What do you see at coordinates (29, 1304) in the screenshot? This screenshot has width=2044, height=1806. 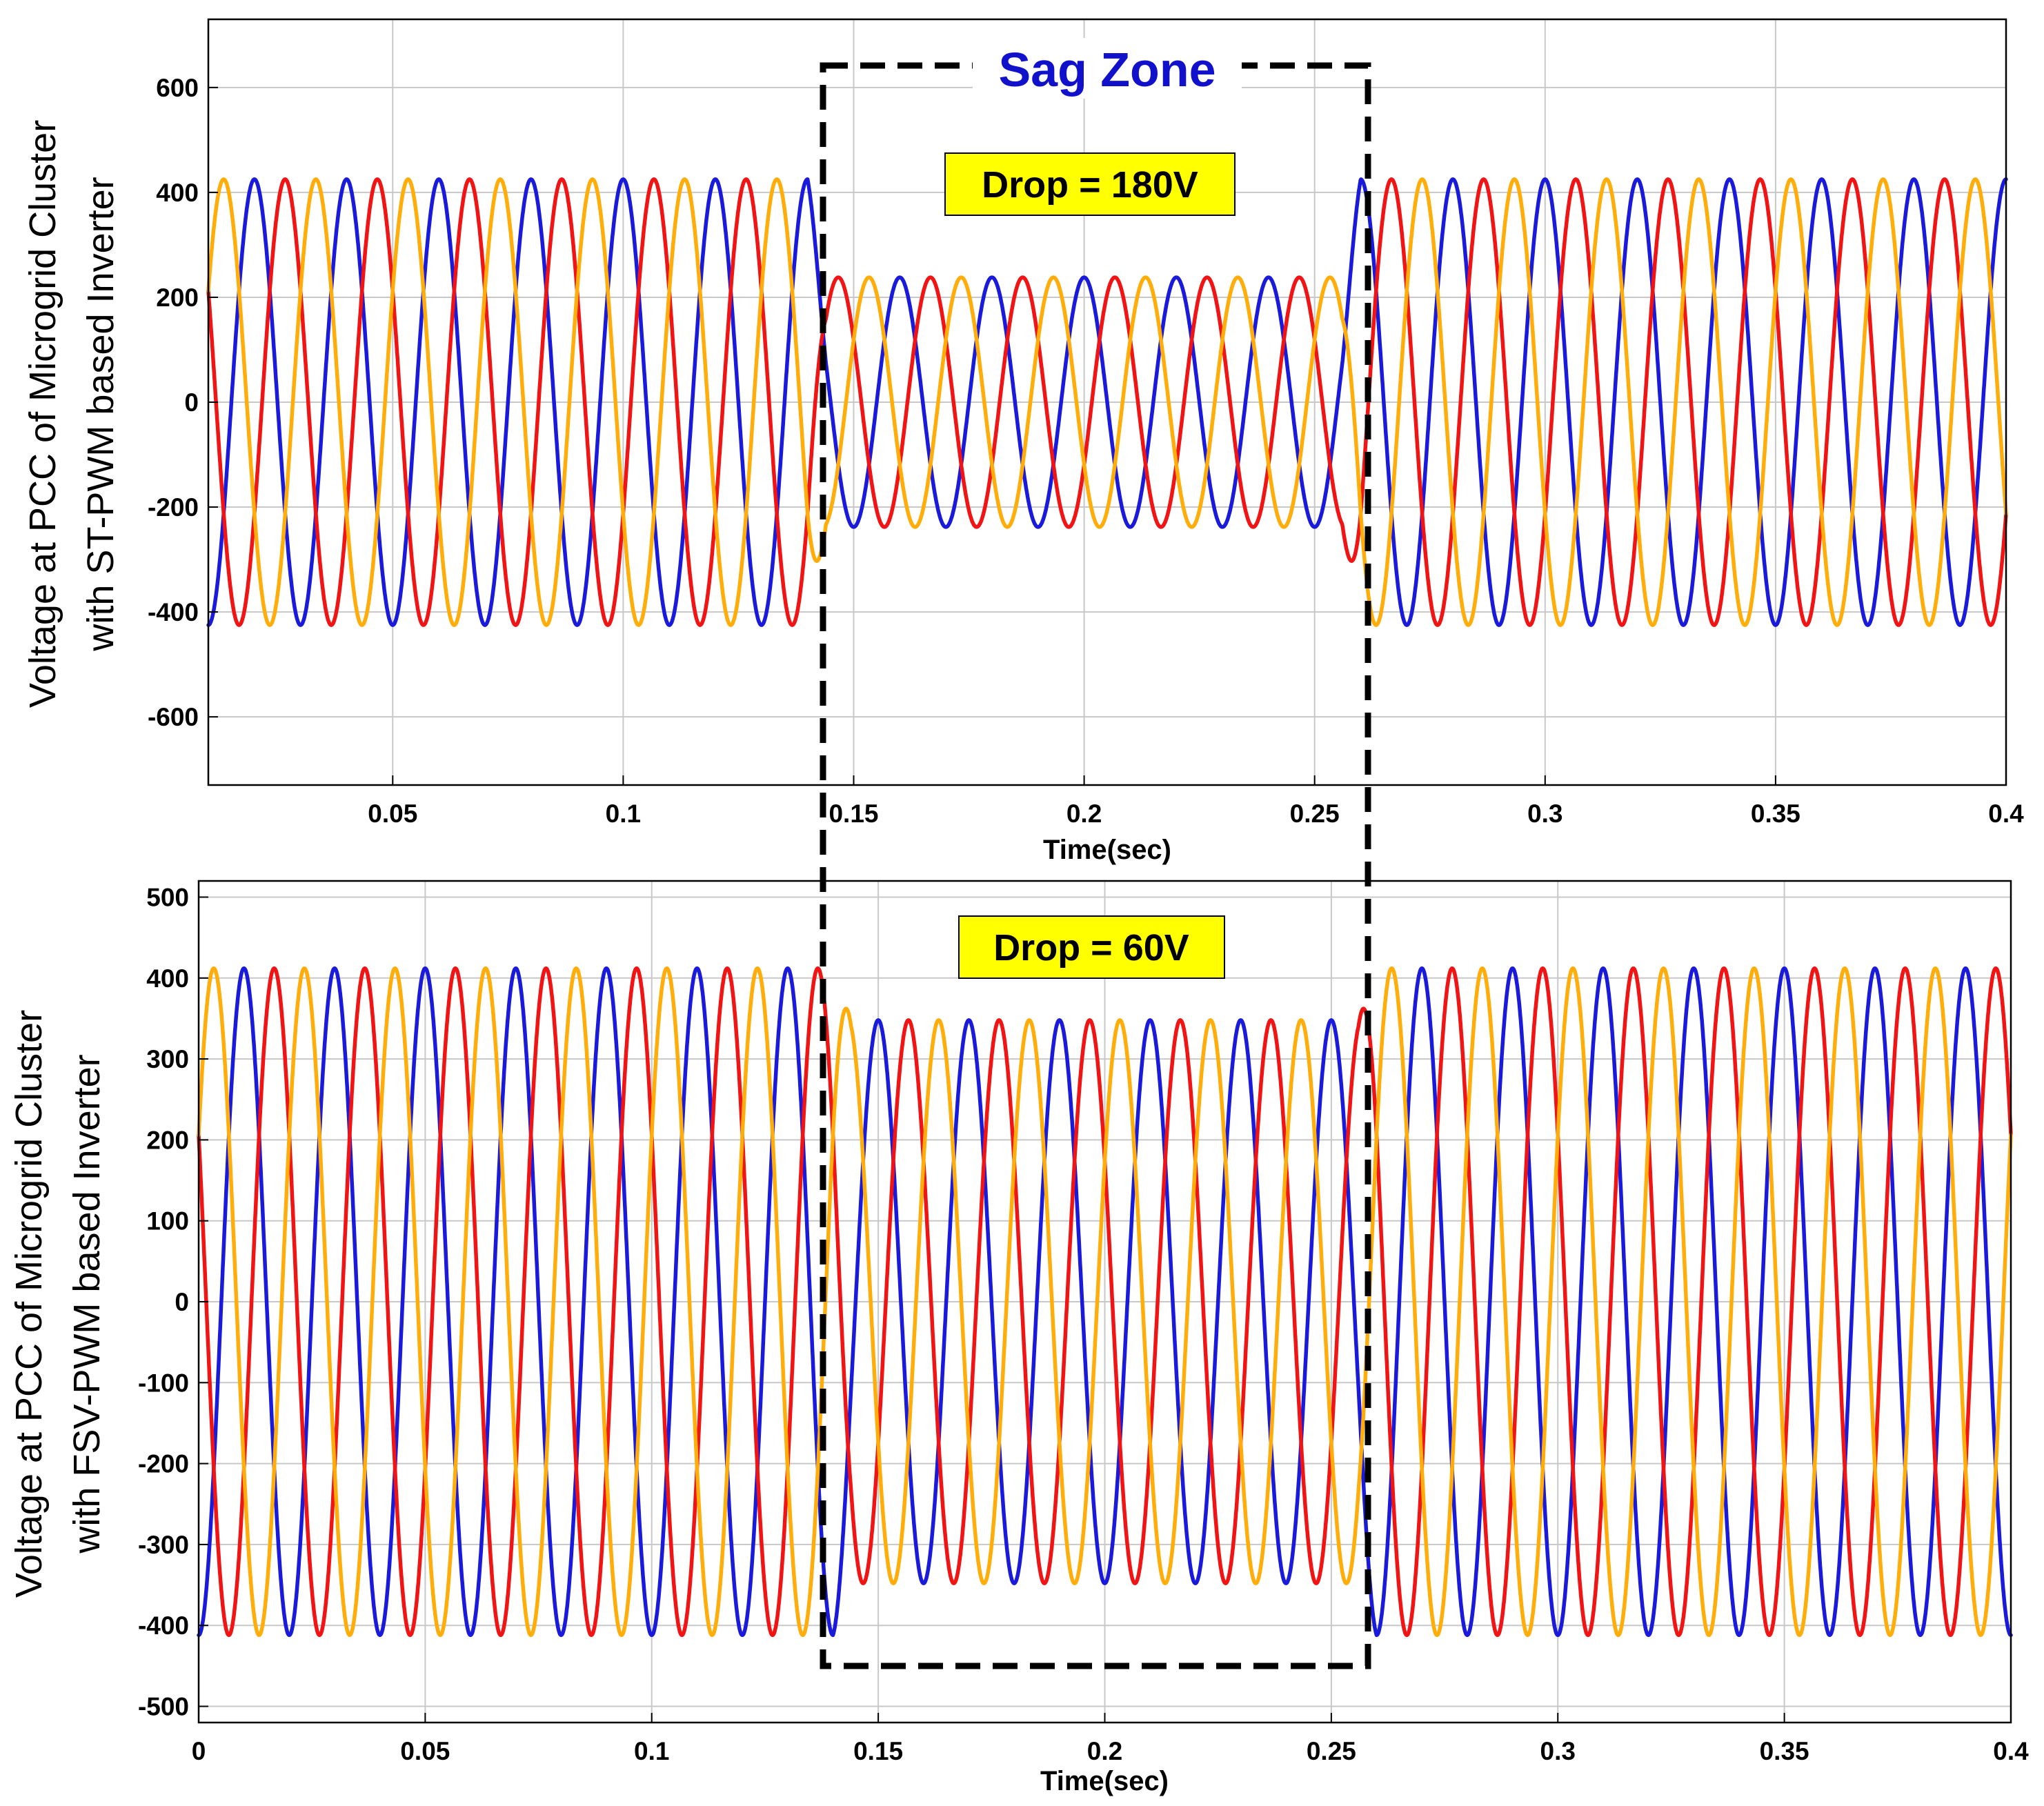 I see `y-axis-label-bottom-line1: Voltage at PCC of Microgrid Cluster` at bounding box center [29, 1304].